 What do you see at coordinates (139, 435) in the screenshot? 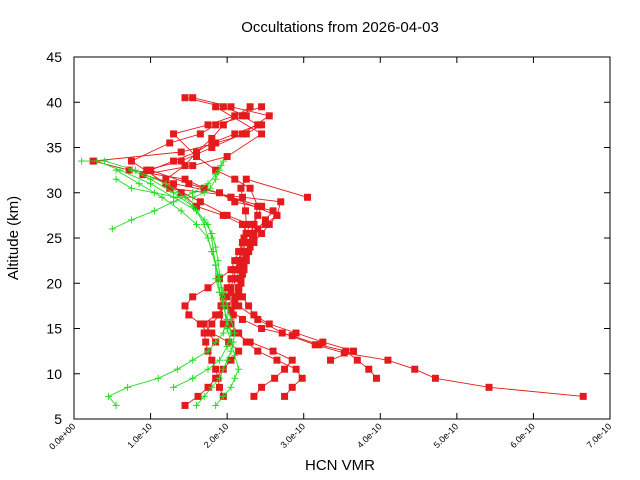
I see `x-tick-label: 1.0e-10` at bounding box center [139, 435].